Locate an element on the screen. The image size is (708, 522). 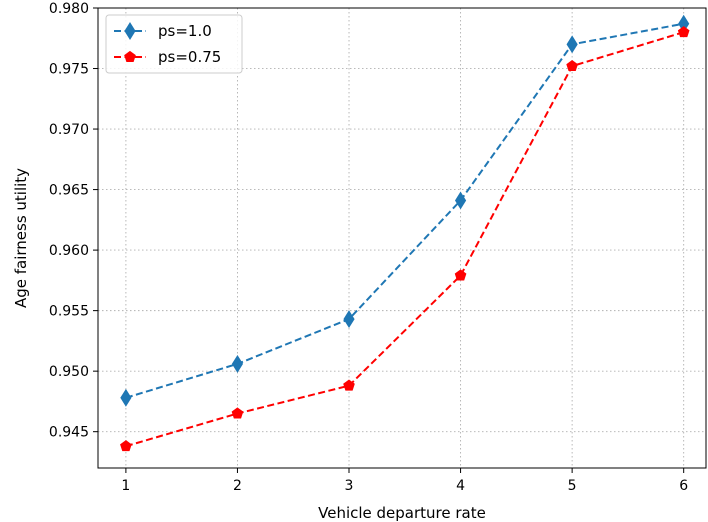
y-tick-label: 0.945 is located at coordinates (69, 433).